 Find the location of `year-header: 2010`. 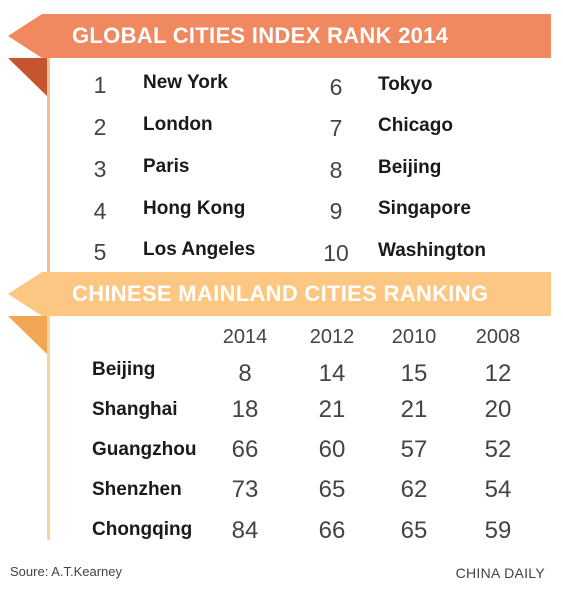

year-header: 2010 is located at coordinates (414, 337).